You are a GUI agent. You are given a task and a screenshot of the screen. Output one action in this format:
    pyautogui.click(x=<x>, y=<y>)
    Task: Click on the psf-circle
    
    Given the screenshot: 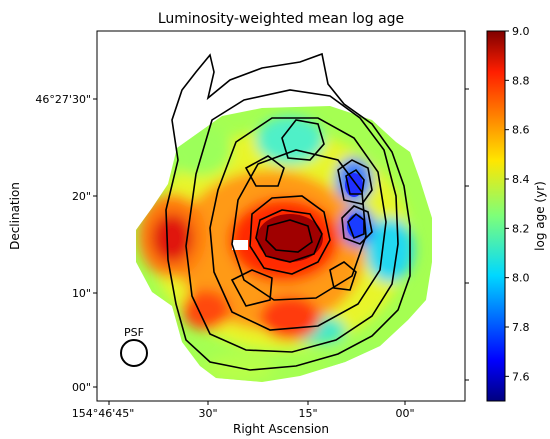 What is the action you would take?
    pyautogui.click(x=134, y=353)
    